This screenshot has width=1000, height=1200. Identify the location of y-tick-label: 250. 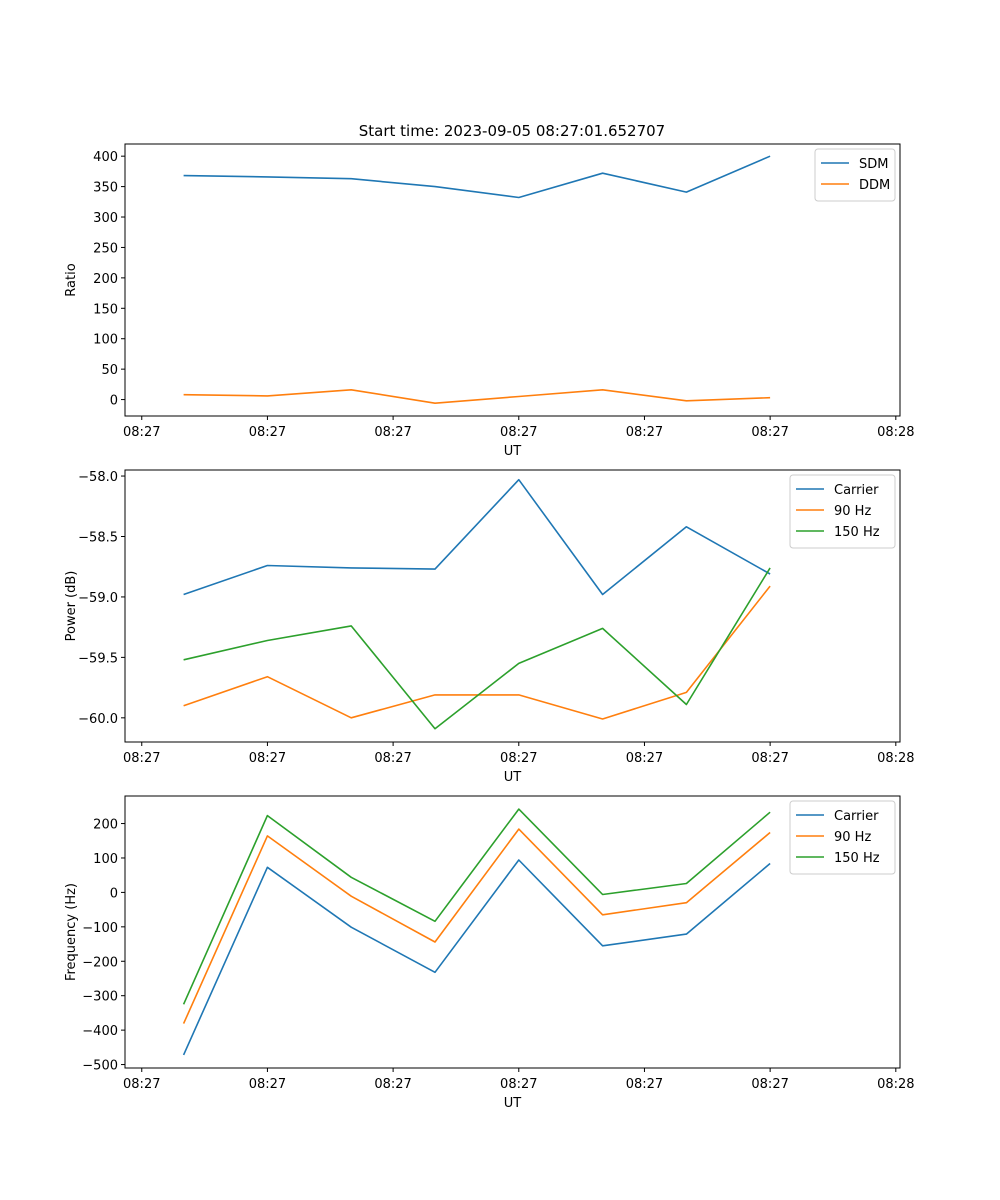
(105, 248).